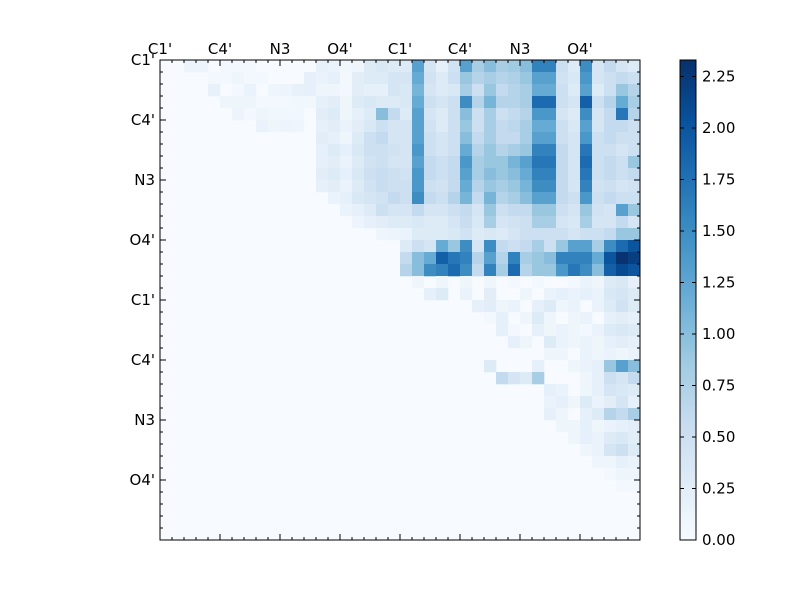 This screenshot has height=600, width=800. I want to click on y-tick-label: N3, so click(144, 180).